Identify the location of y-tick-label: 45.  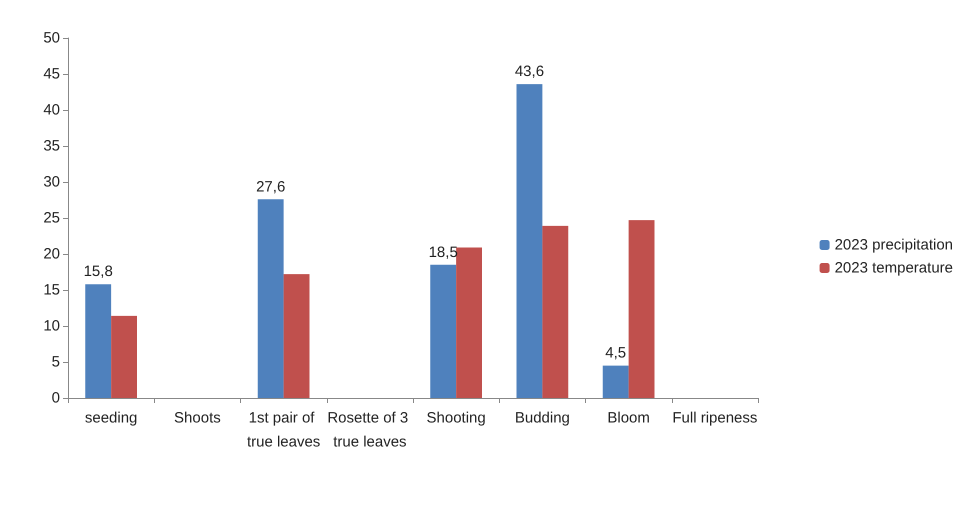
(51, 74).